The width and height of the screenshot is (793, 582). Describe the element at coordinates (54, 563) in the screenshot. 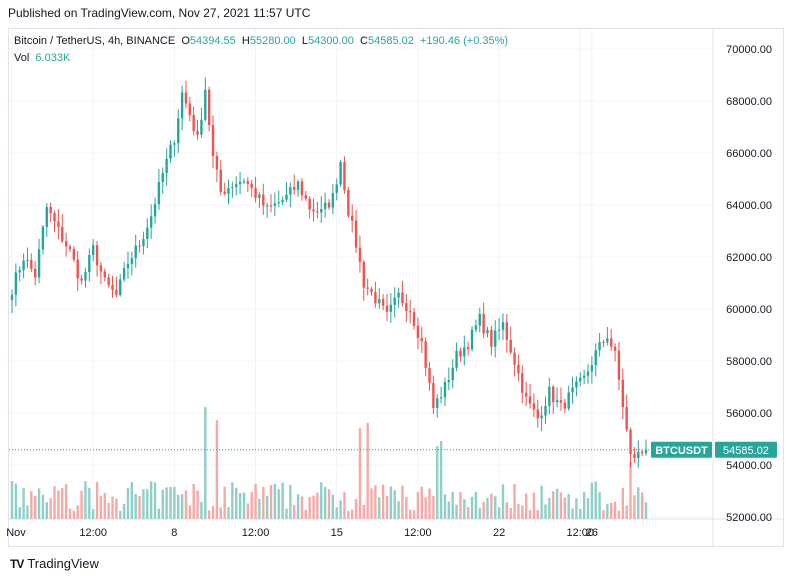

I see `footer-brand: TV TradingView` at that location.